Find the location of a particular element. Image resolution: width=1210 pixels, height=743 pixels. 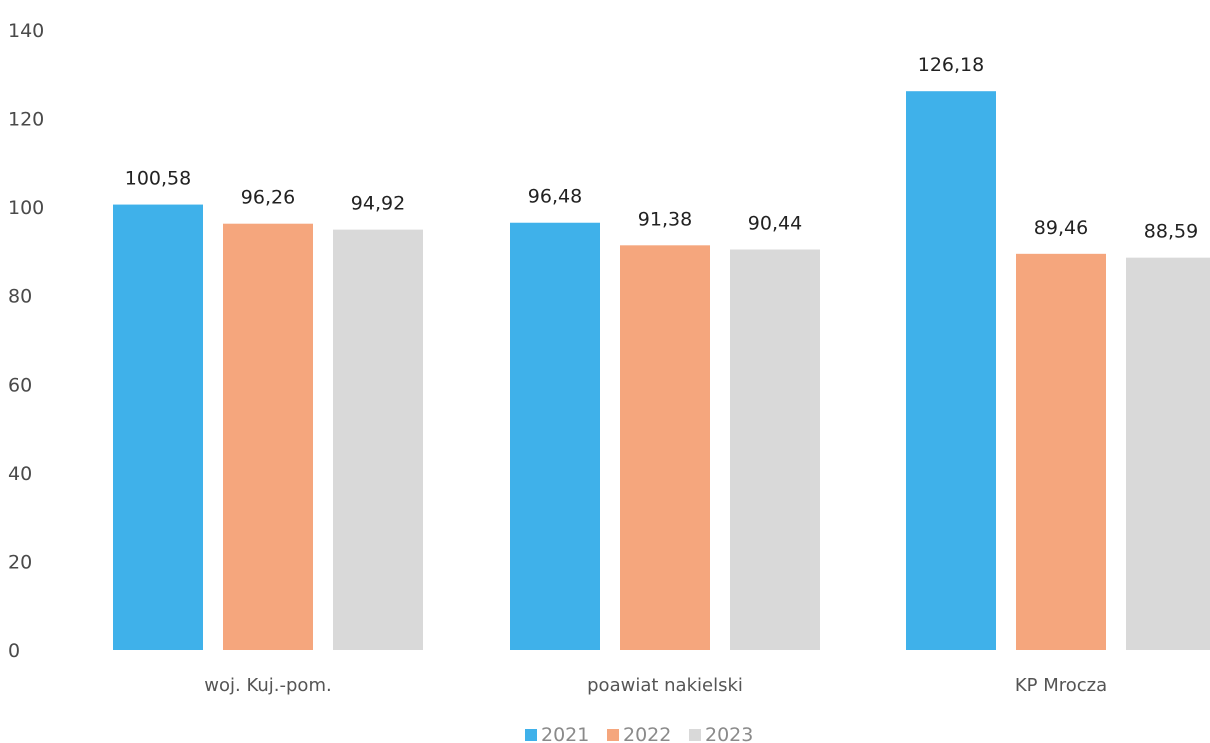

data-label: 96,48 is located at coordinates (555, 197).